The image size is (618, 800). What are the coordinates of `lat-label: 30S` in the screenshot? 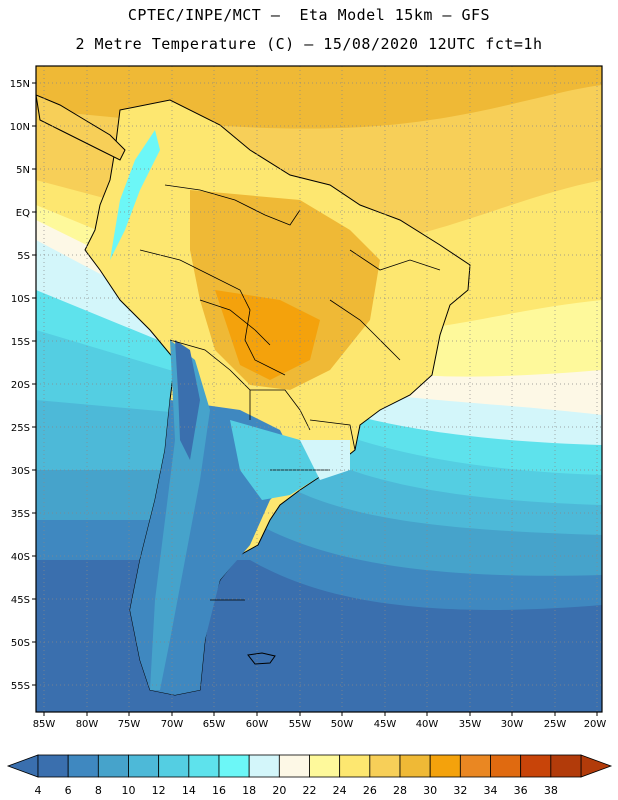 It's located at (20, 471).